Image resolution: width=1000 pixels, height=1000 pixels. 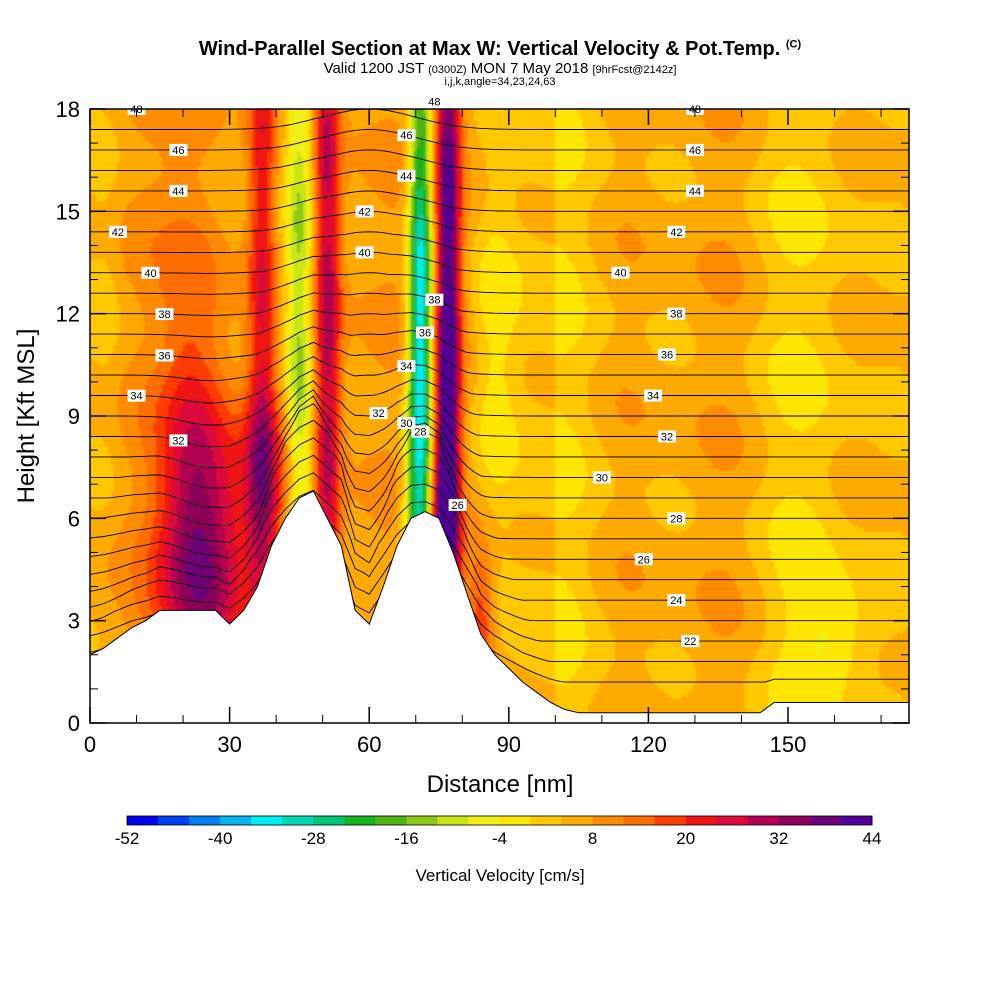 What do you see at coordinates (788, 744) in the screenshot?
I see `x-tick-label: 150` at bounding box center [788, 744].